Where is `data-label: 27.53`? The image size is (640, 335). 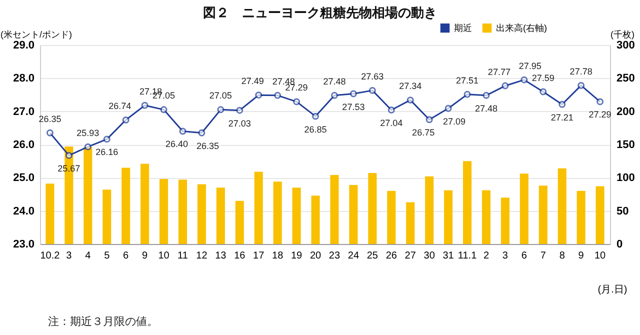
data-label: 27.53 is located at coordinates (353, 107).